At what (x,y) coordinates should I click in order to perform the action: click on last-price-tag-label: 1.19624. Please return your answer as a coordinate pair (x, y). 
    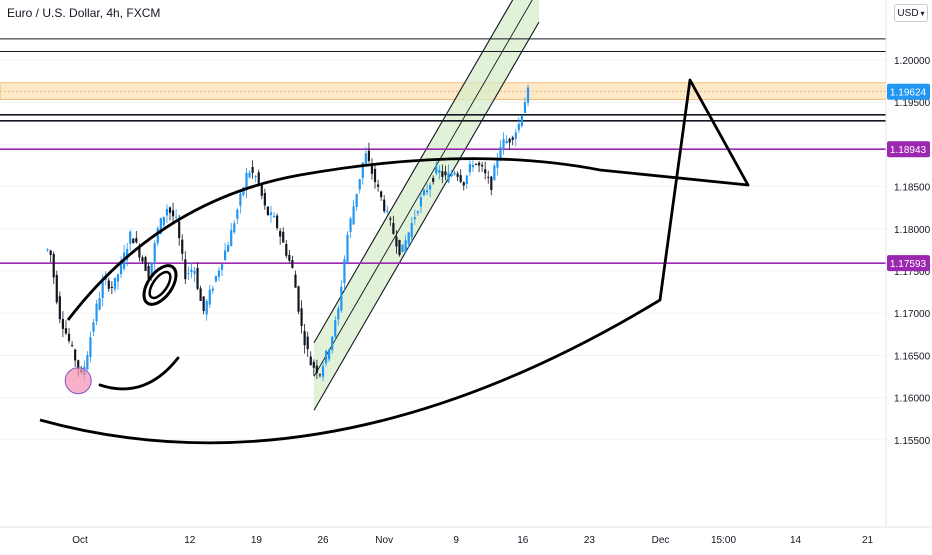
    Looking at the image, I should click on (908, 93).